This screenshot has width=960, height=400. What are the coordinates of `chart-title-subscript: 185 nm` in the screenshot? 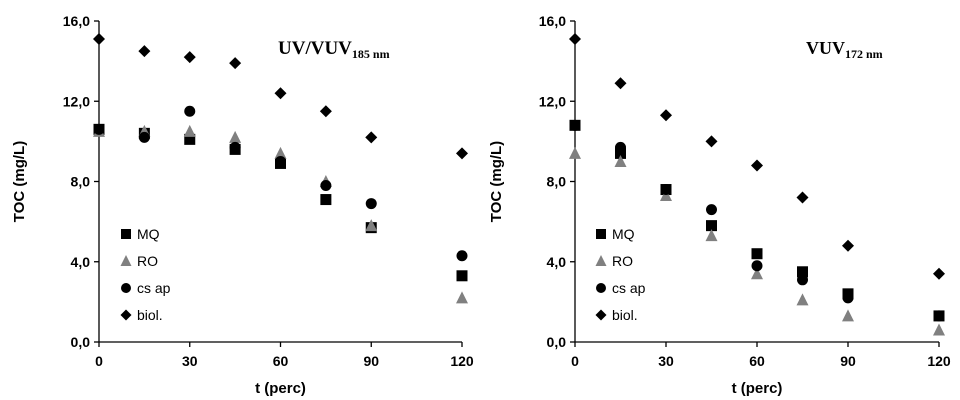 It's located at (371, 54).